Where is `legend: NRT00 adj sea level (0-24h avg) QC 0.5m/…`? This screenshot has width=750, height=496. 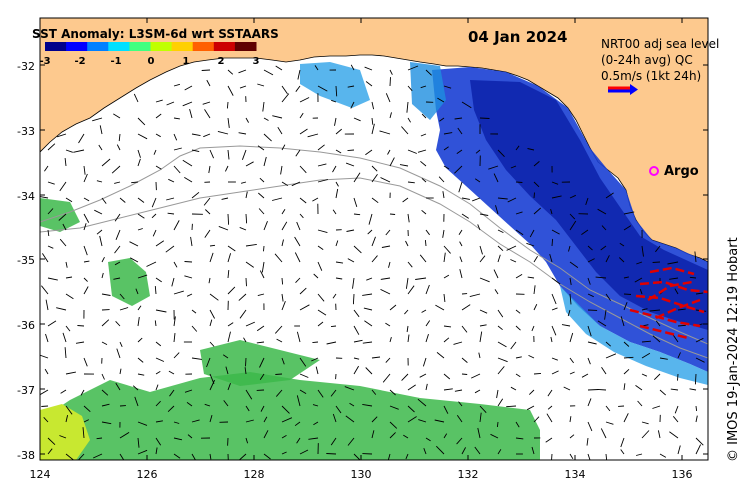 legend: NRT00 adj sea level (0-24h avg) QC 0.5m/… is located at coordinates (660, 60).